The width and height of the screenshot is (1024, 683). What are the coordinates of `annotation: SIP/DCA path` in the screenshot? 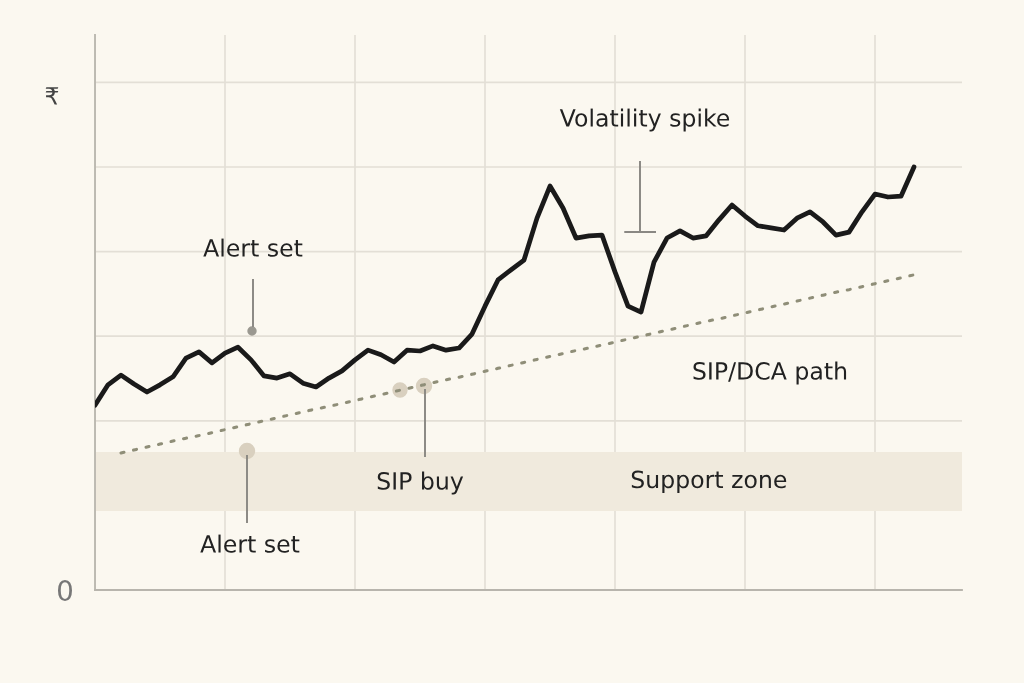 It's located at (770, 373).